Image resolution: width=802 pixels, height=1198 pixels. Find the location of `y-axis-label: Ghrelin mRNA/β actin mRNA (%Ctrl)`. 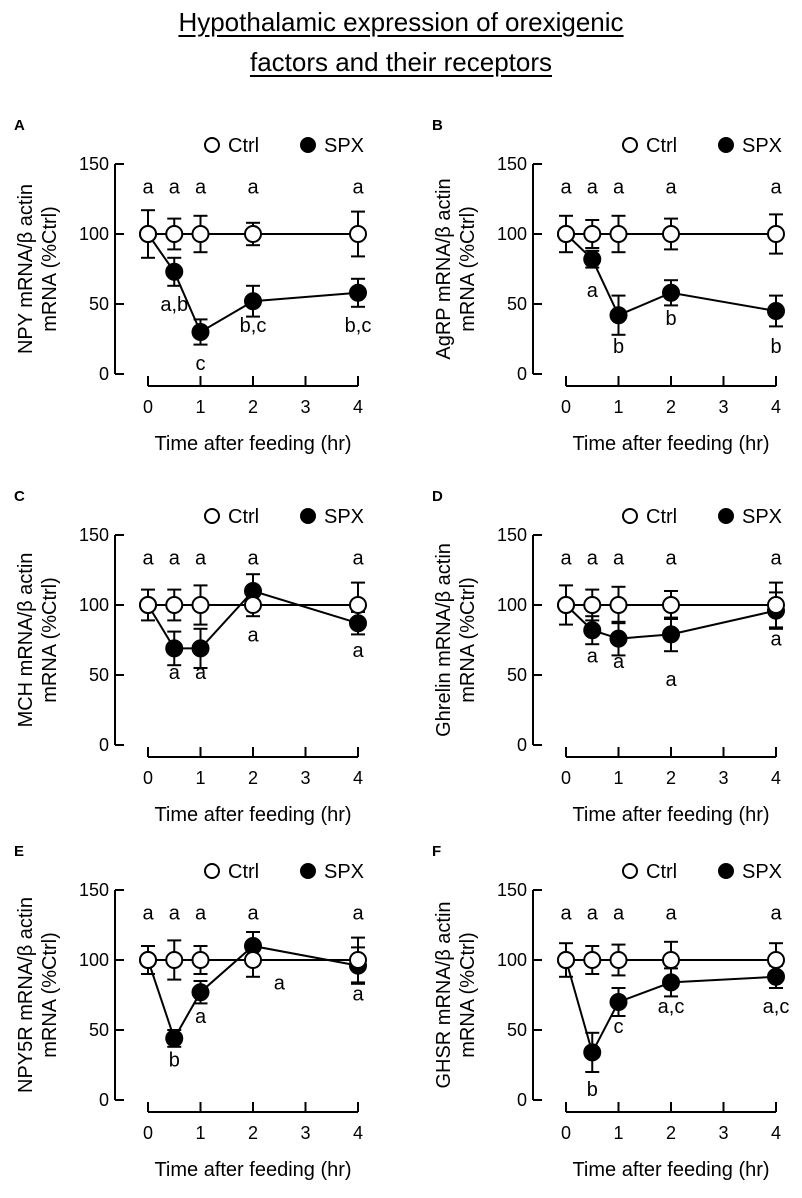

y-axis-label: Ghrelin mRNA/β actin mRNA (%Ctrl) is located at coordinates (456, 640).